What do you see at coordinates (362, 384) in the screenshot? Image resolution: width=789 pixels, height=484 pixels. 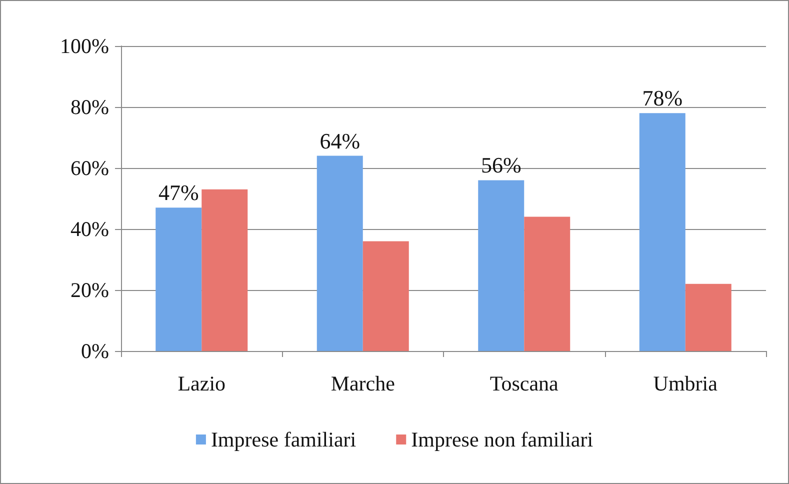 I see `x-tick-label: Marche` at bounding box center [362, 384].